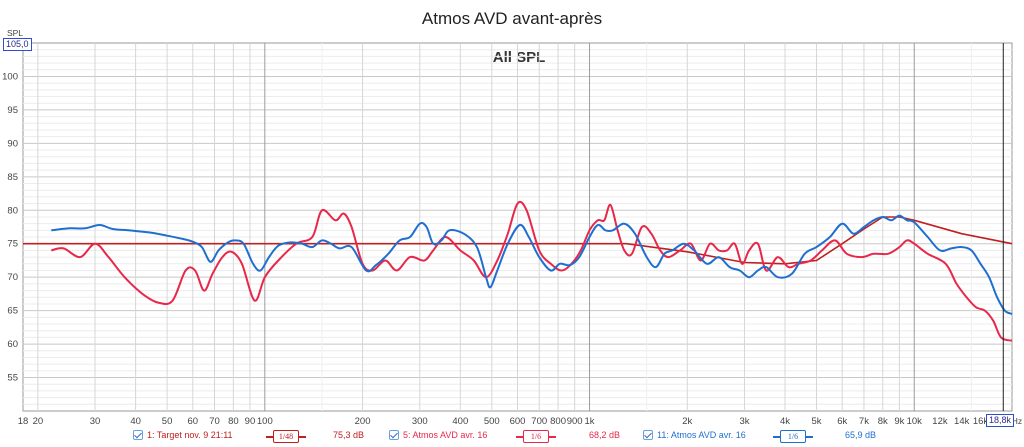  Describe the element at coordinates (575, 421) in the screenshot. I see `x-tick-label: 900` at that location.